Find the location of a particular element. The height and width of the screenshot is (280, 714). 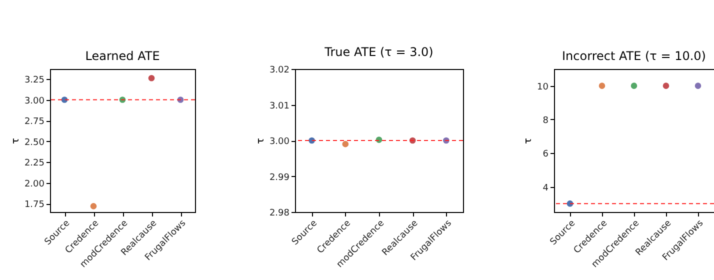

y-tick-label: 2.50 is located at coordinates (34, 143).